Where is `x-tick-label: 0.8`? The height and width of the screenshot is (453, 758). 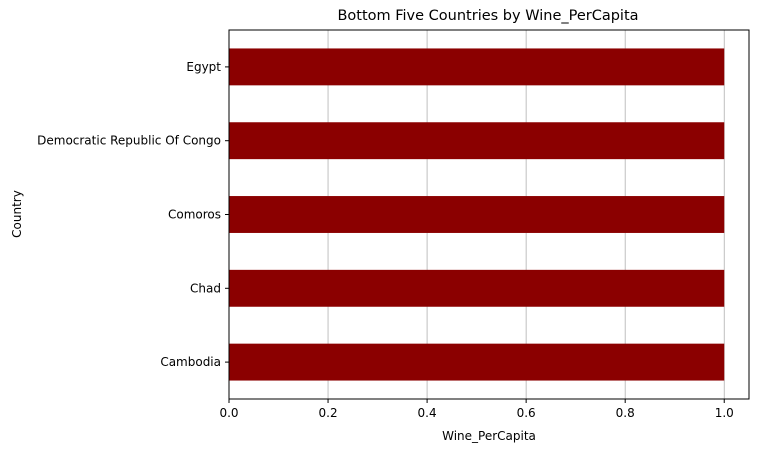
x-tick-label: 0.8 is located at coordinates (625, 413).